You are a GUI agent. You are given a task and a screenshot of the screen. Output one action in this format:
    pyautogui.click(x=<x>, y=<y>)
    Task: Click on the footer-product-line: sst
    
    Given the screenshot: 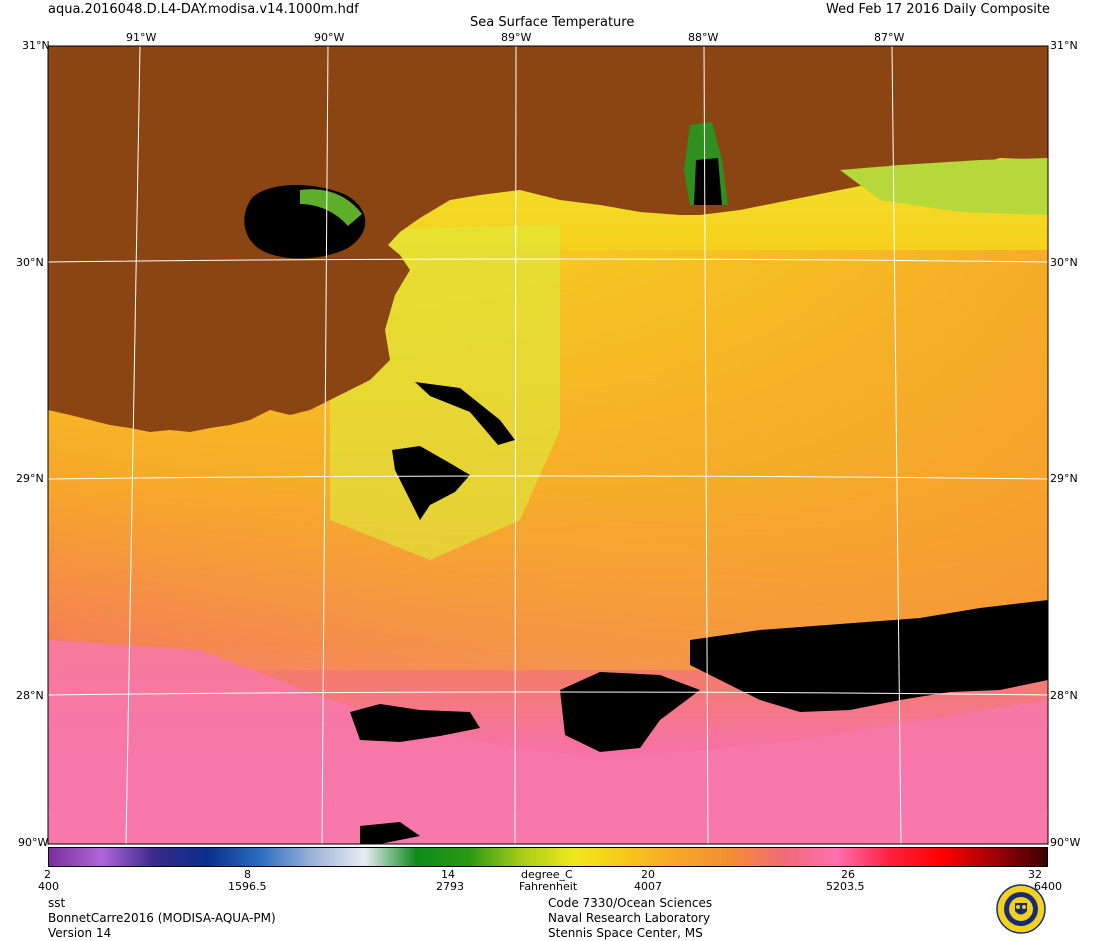 What is the action you would take?
    pyautogui.click(x=57, y=903)
    